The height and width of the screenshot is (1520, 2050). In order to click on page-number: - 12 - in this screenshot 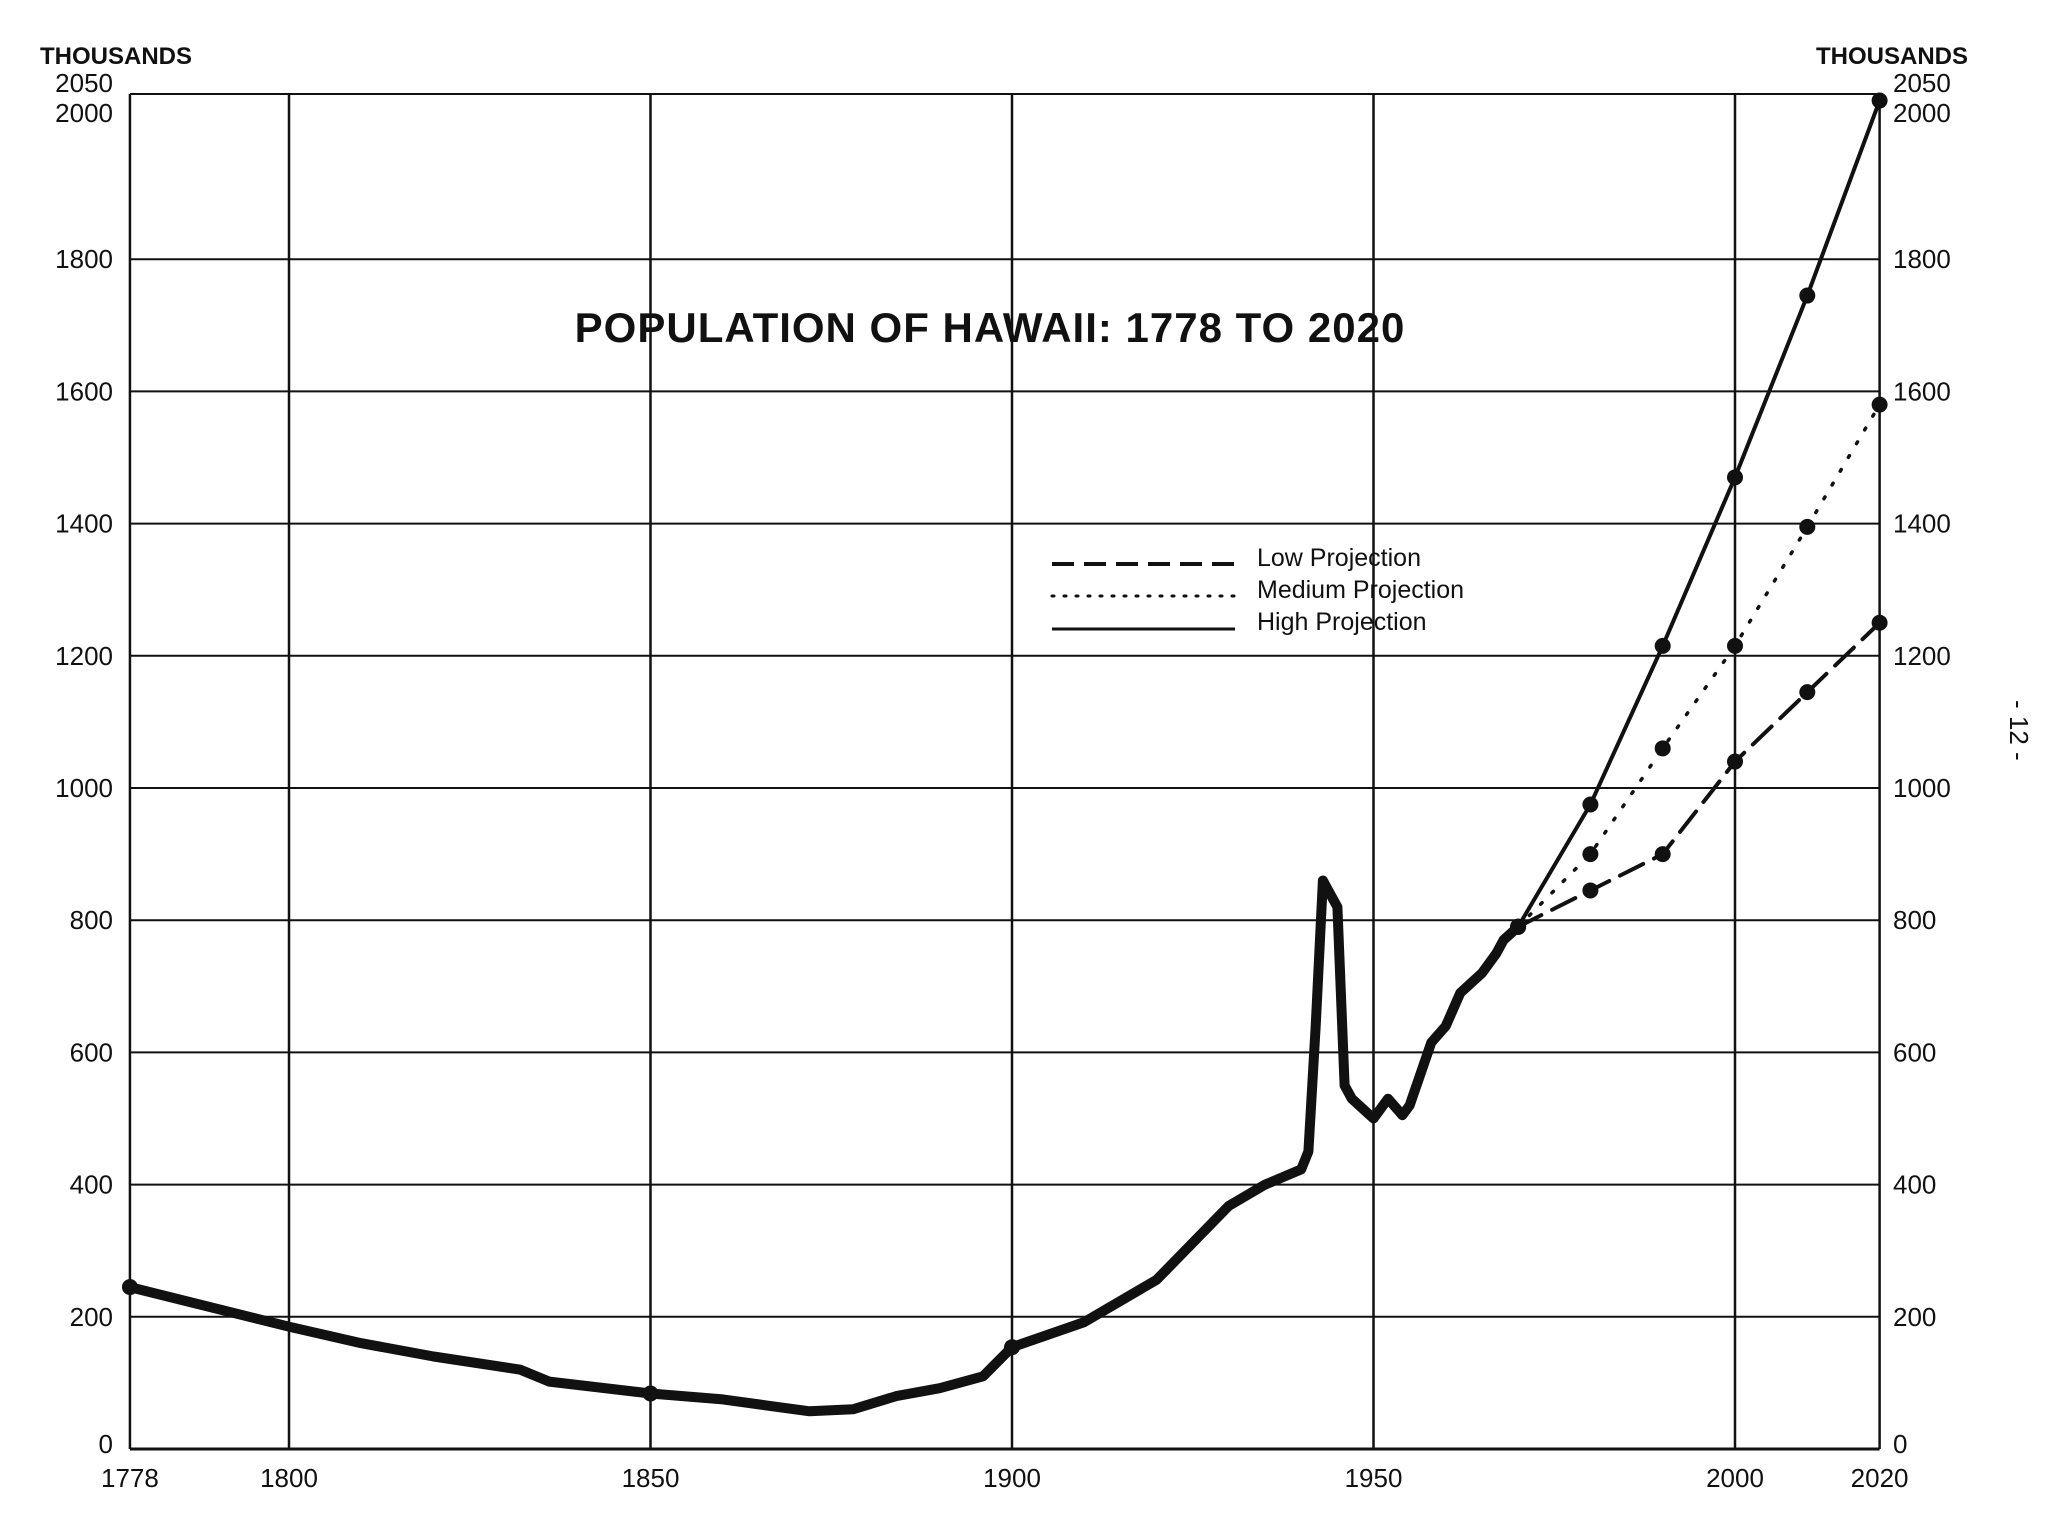, I will do `click(2019, 730)`.